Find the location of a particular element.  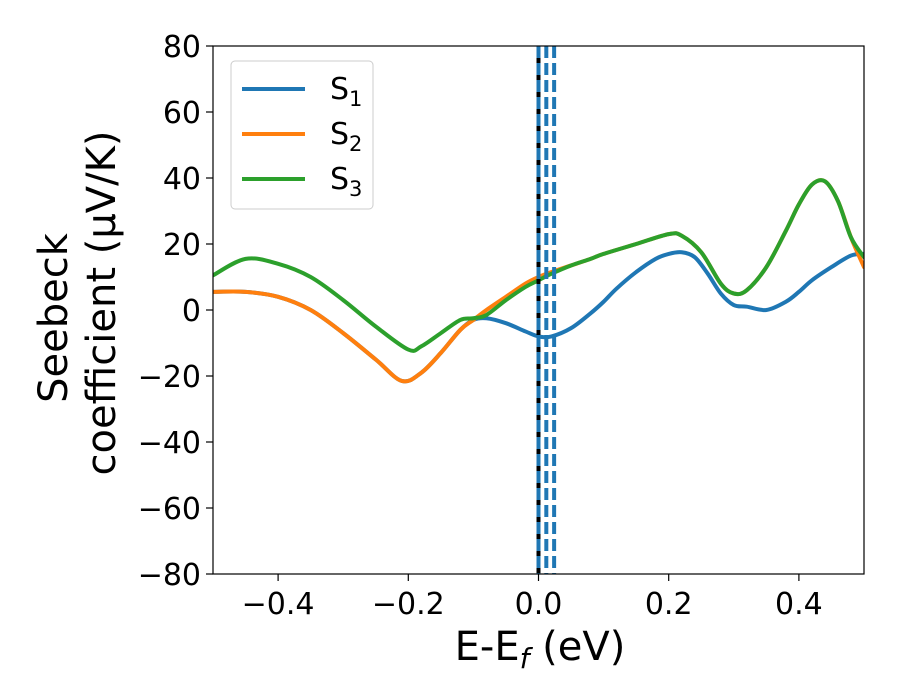

y-tick-label: 80 is located at coordinates (182, 47).